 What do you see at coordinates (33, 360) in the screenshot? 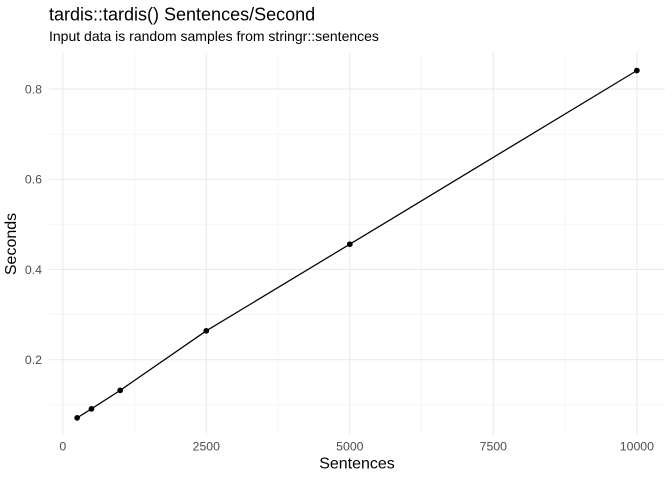
I see `y-tick-label: 0.2` at bounding box center [33, 360].